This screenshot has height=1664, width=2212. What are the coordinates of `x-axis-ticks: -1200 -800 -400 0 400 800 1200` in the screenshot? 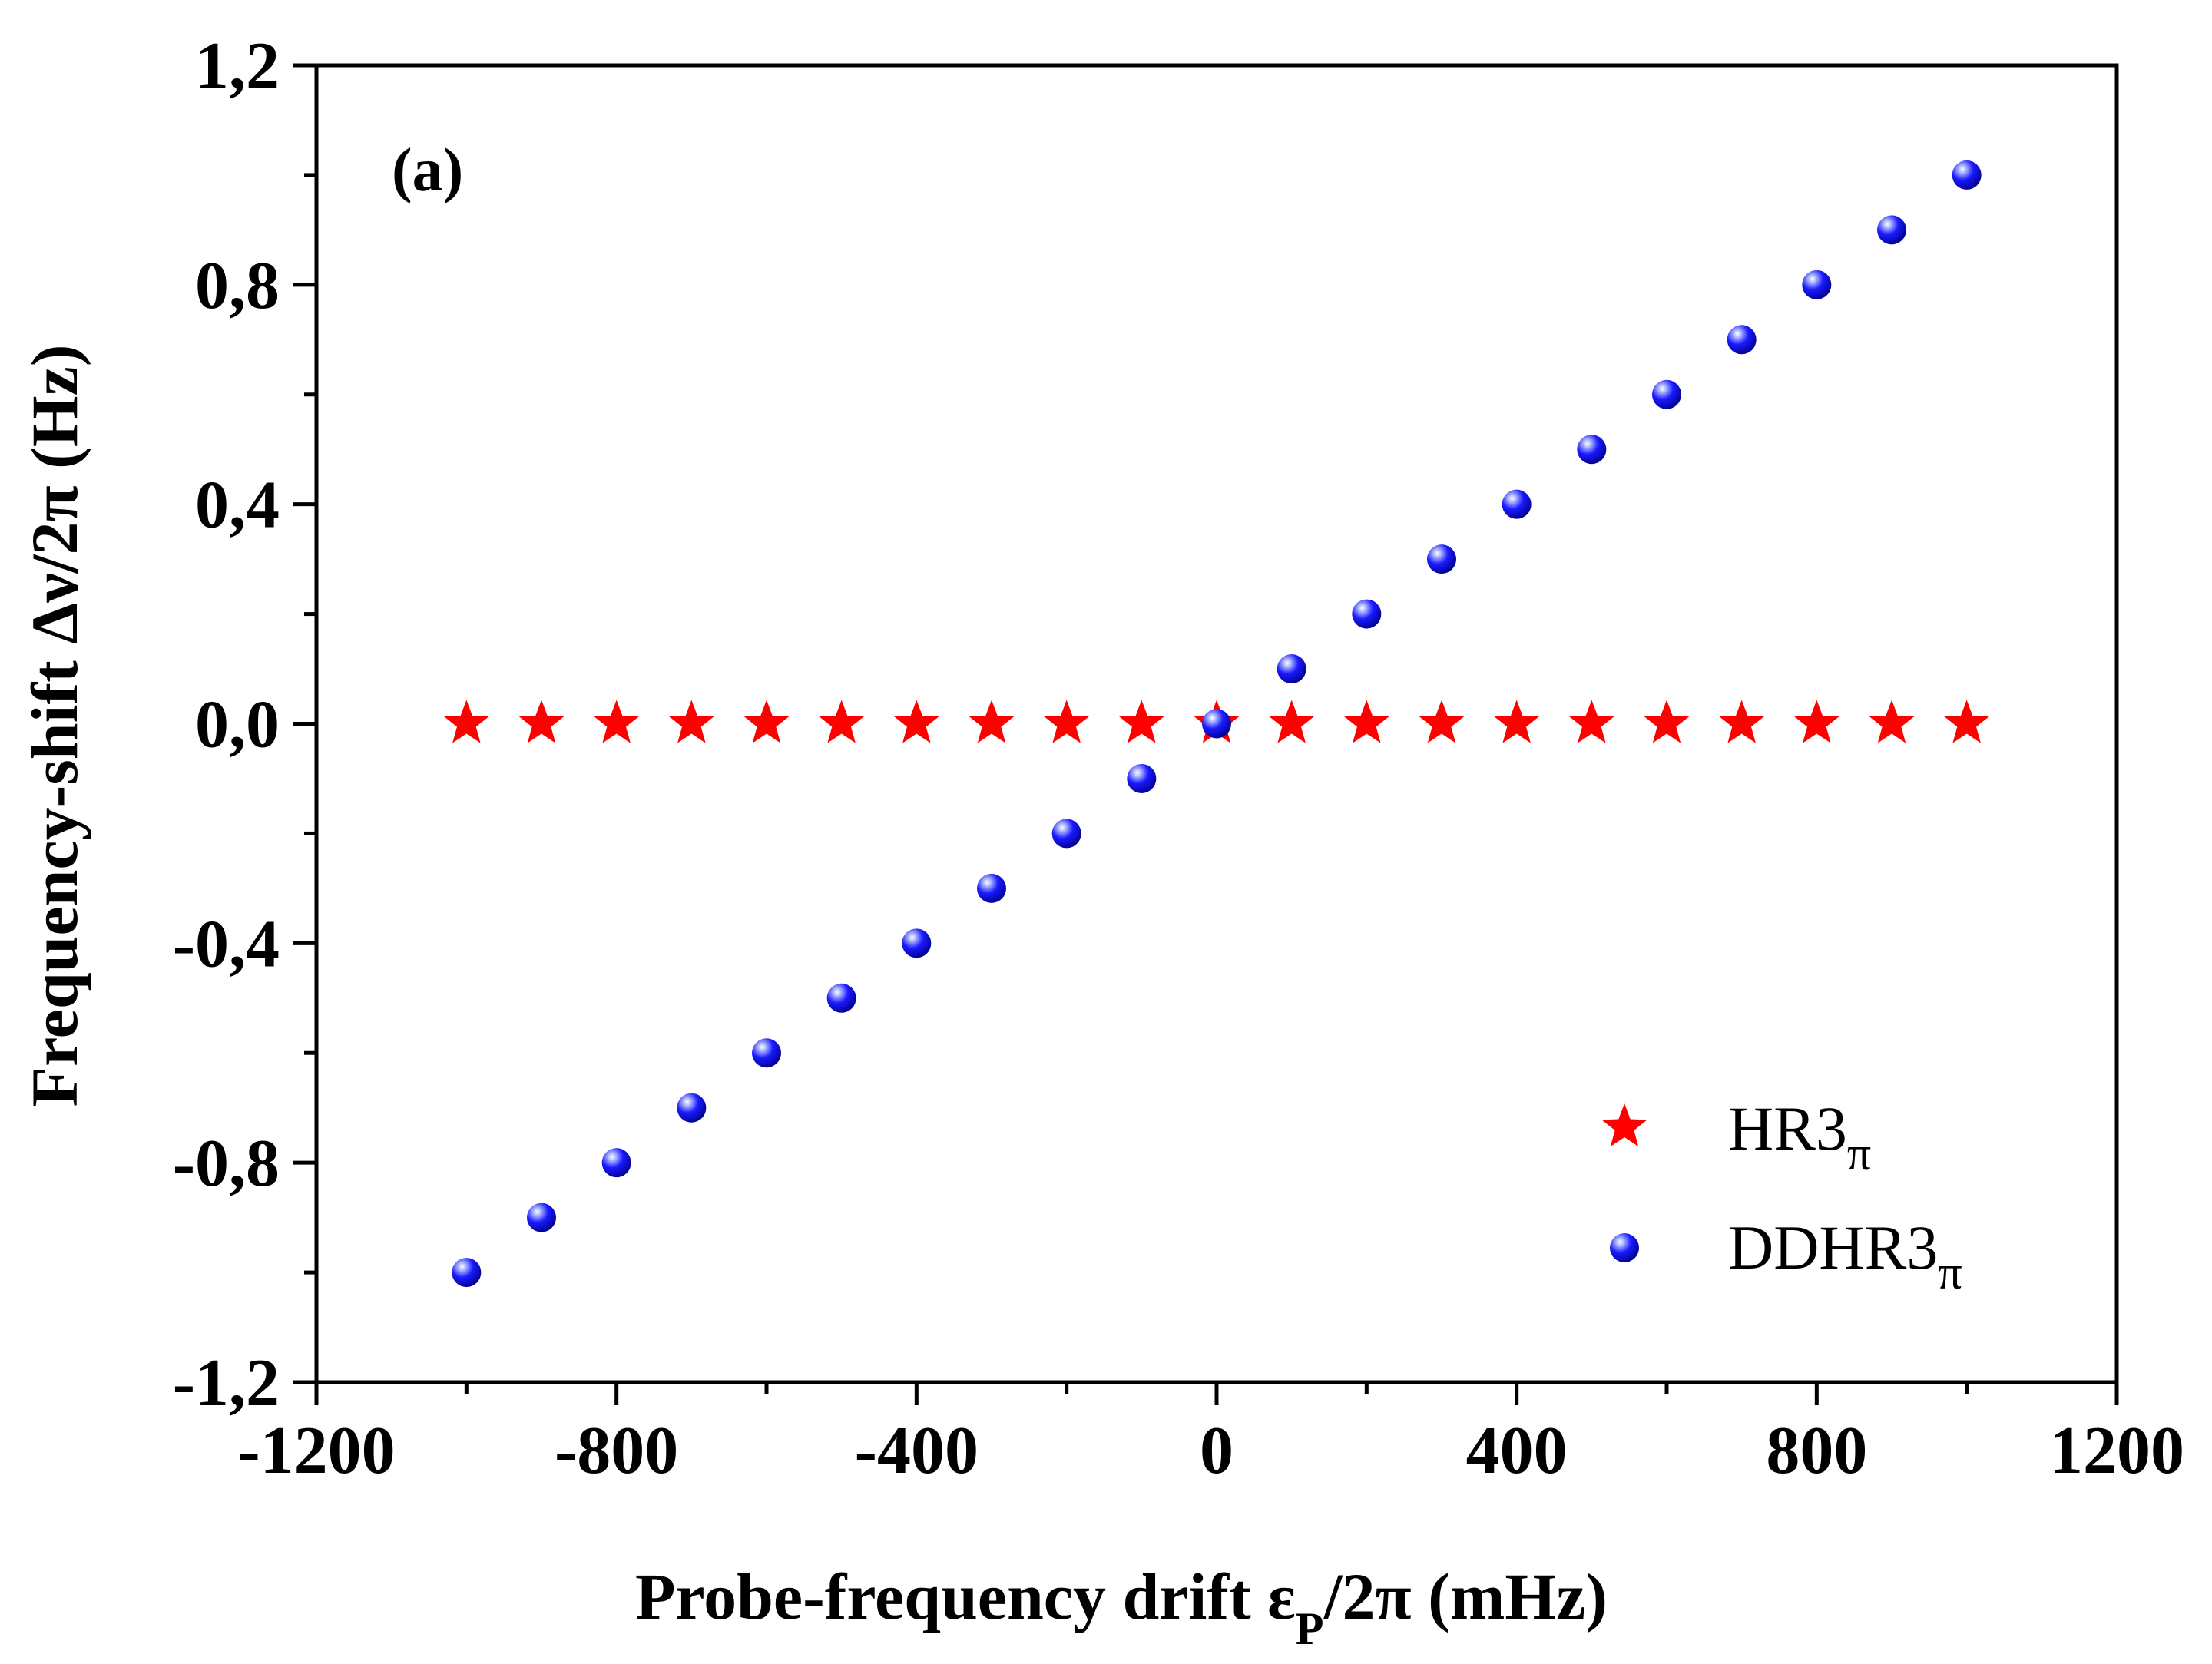 It's located at (1211, 1435).